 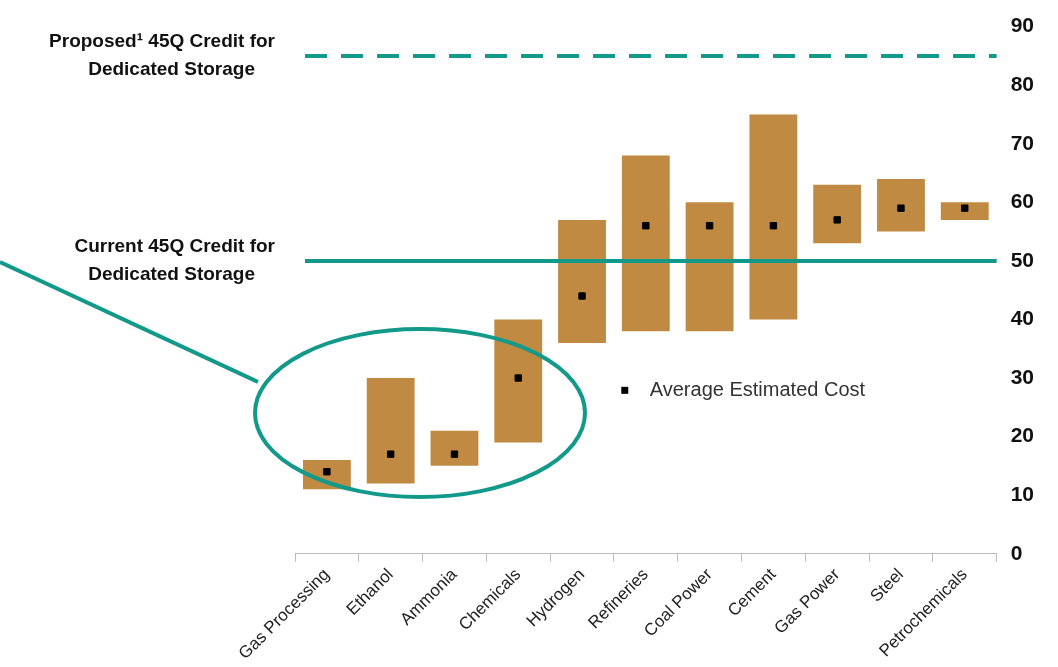 I want to click on y-tick-label: 80, so click(x=1022, y=83).